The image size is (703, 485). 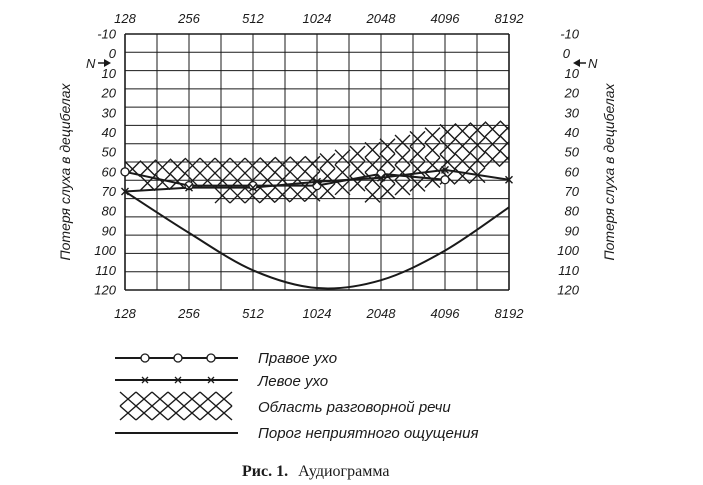 What do you see at coordinates (109, 93) in the screenshot?
I see `y-tick-label-left: 20` at bounding box center [109, 93].